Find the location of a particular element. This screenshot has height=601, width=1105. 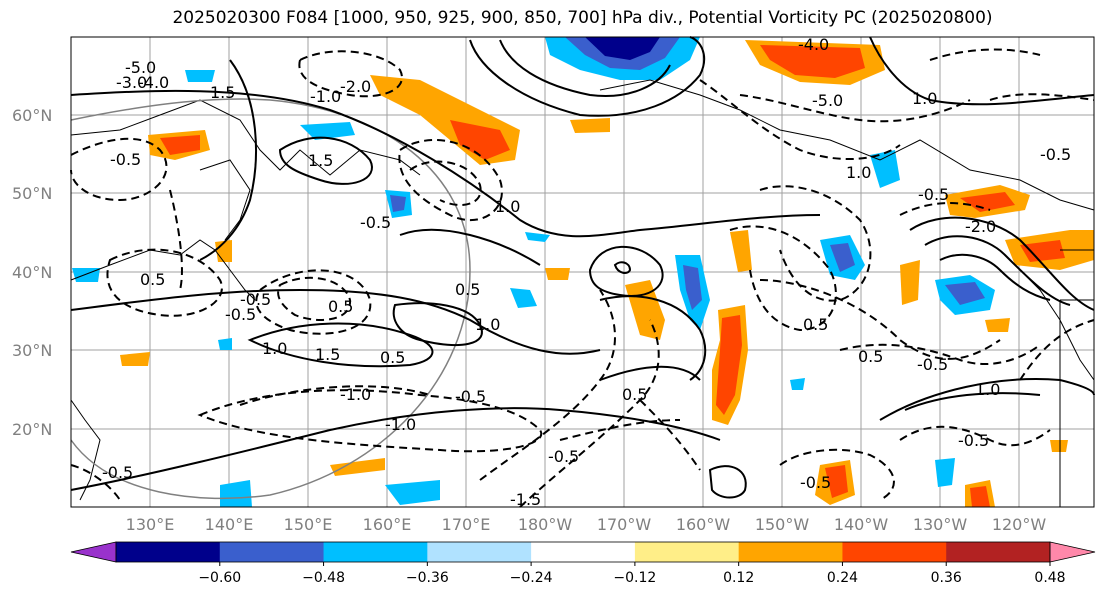

colorbar-frame is located at coordinates (583, 552).